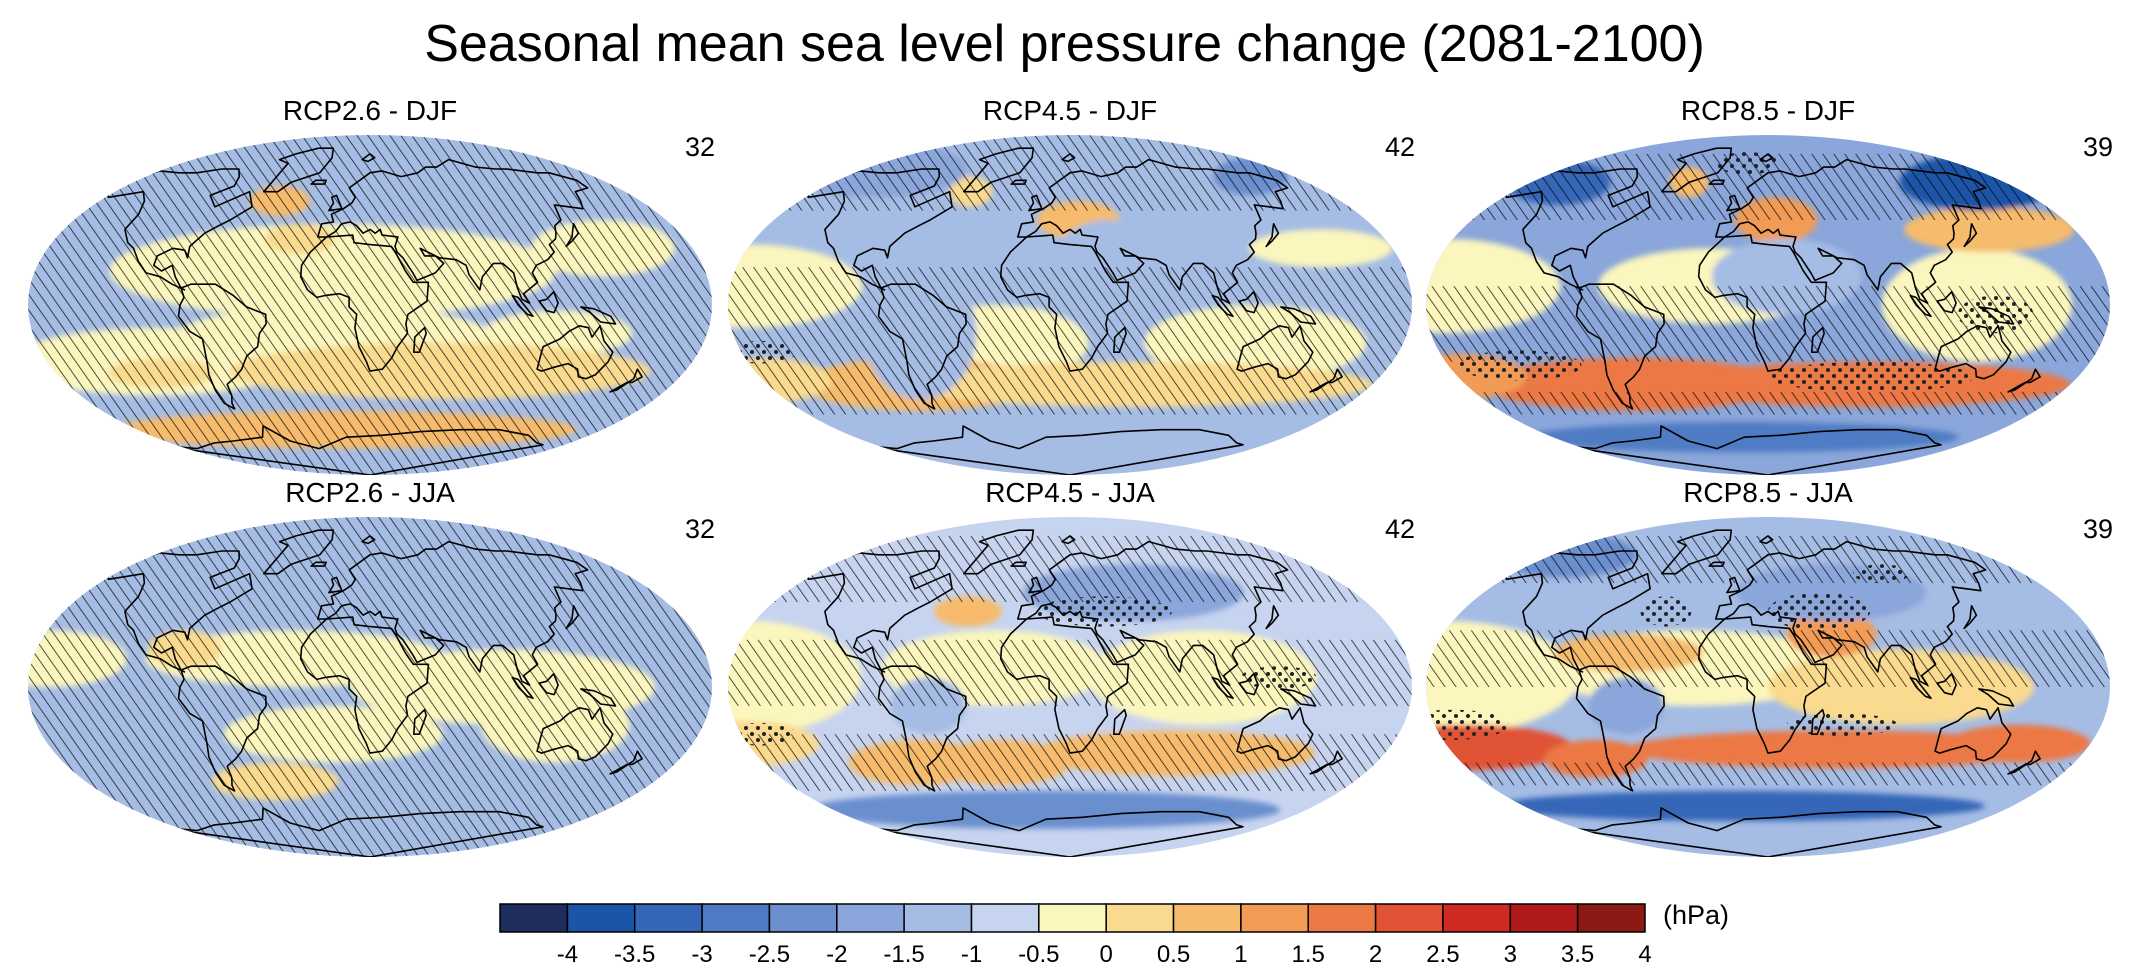  Describe the element at coordinates (1644, 954) in the screenshot. I see `colorbar-tick-label: 4` at that location.